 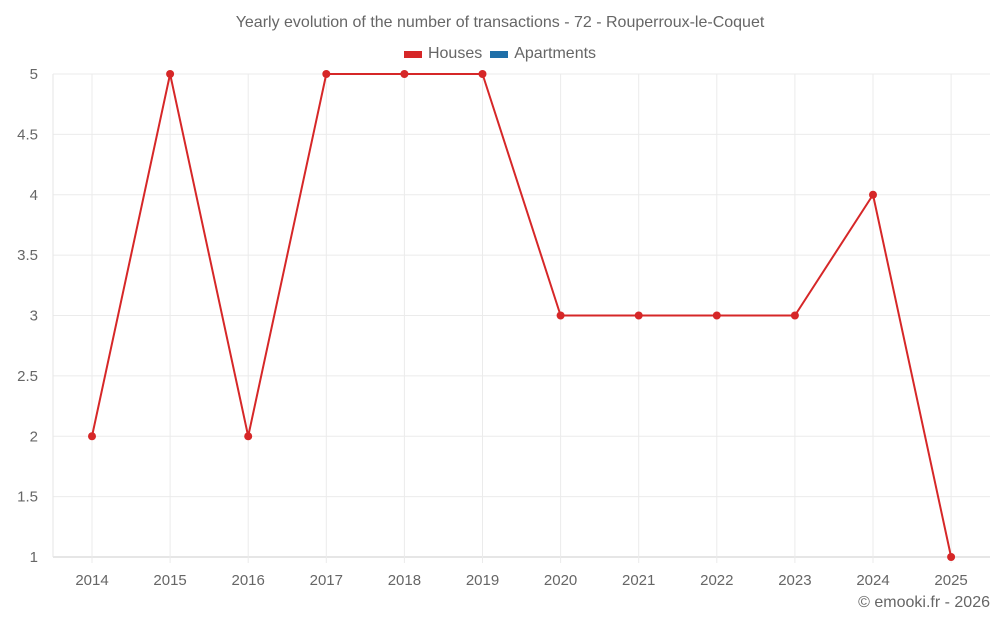 I want to click on y-tick-label: 5, so click(x=34, y=74).